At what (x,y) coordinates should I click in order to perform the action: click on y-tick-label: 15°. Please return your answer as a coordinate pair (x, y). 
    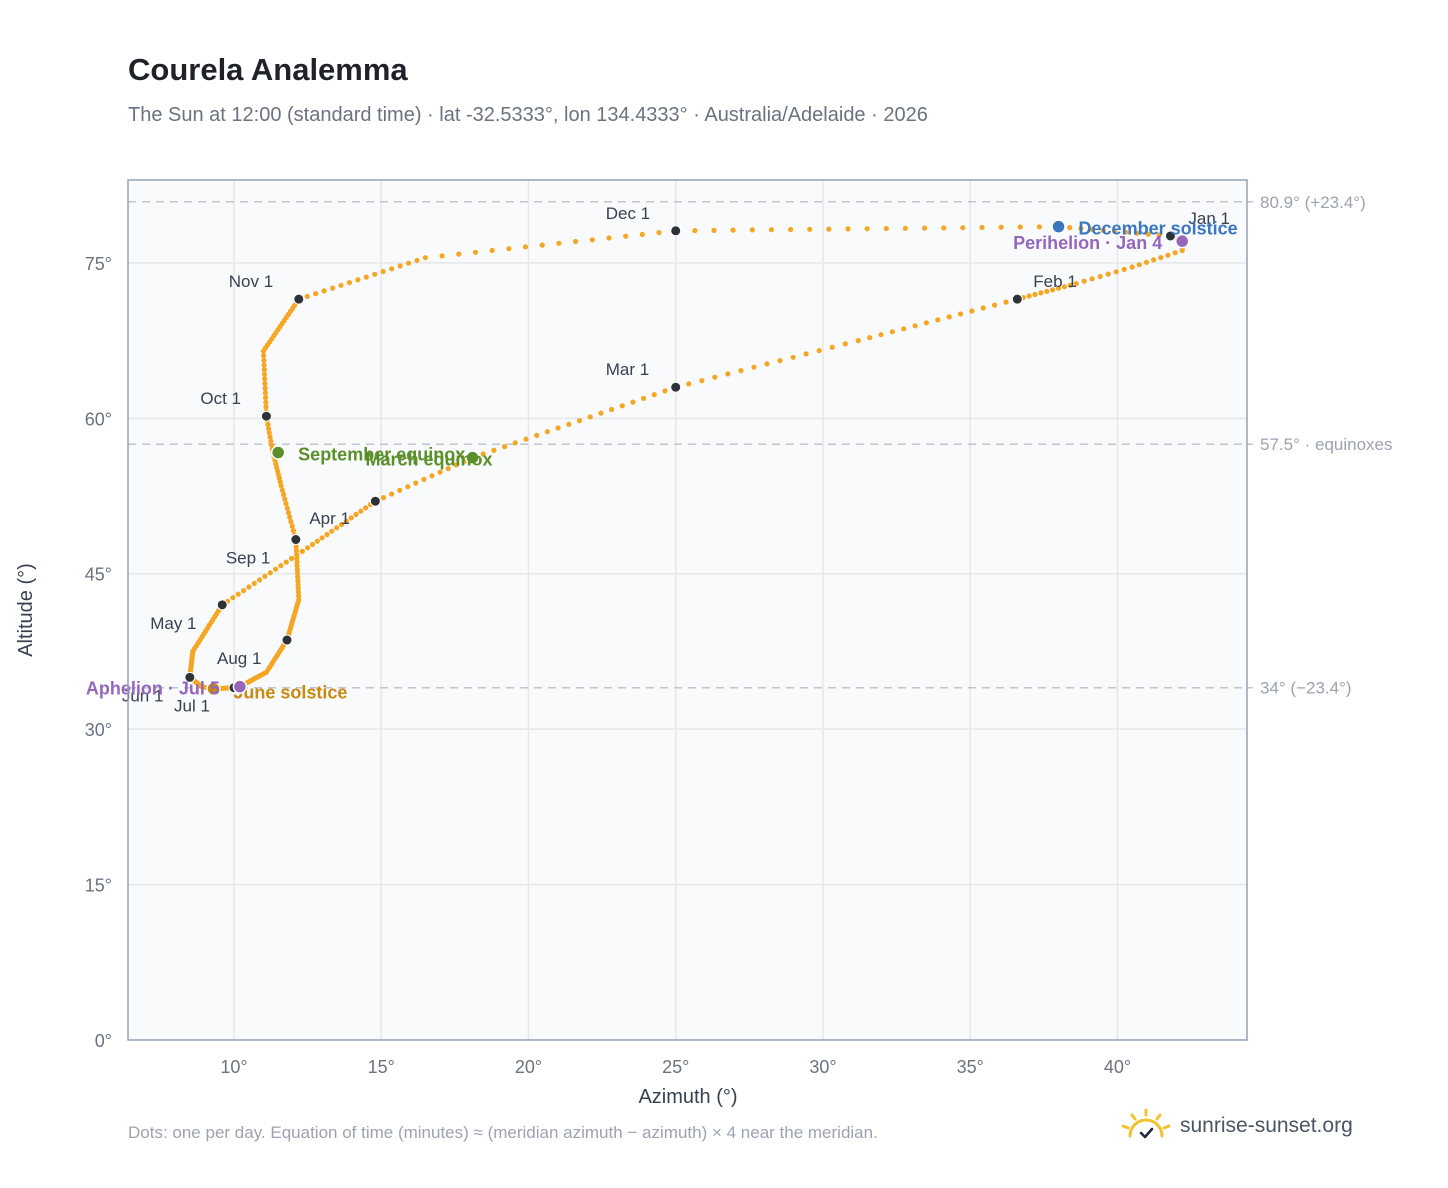
    Looking at the image, I should click on (98, 886).